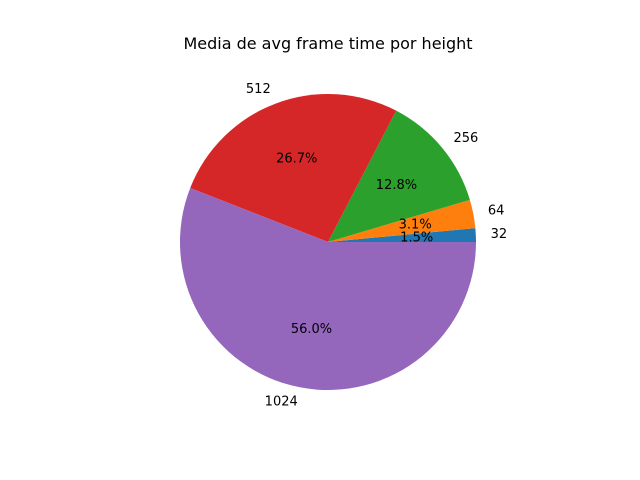 Image resolution: width=640 pixels, height=480 pixels. What do you see at coordinates (396, 185) in the screenshot?
I see `slice-percent-256: 12.8%` at bounding box center [396, 185].